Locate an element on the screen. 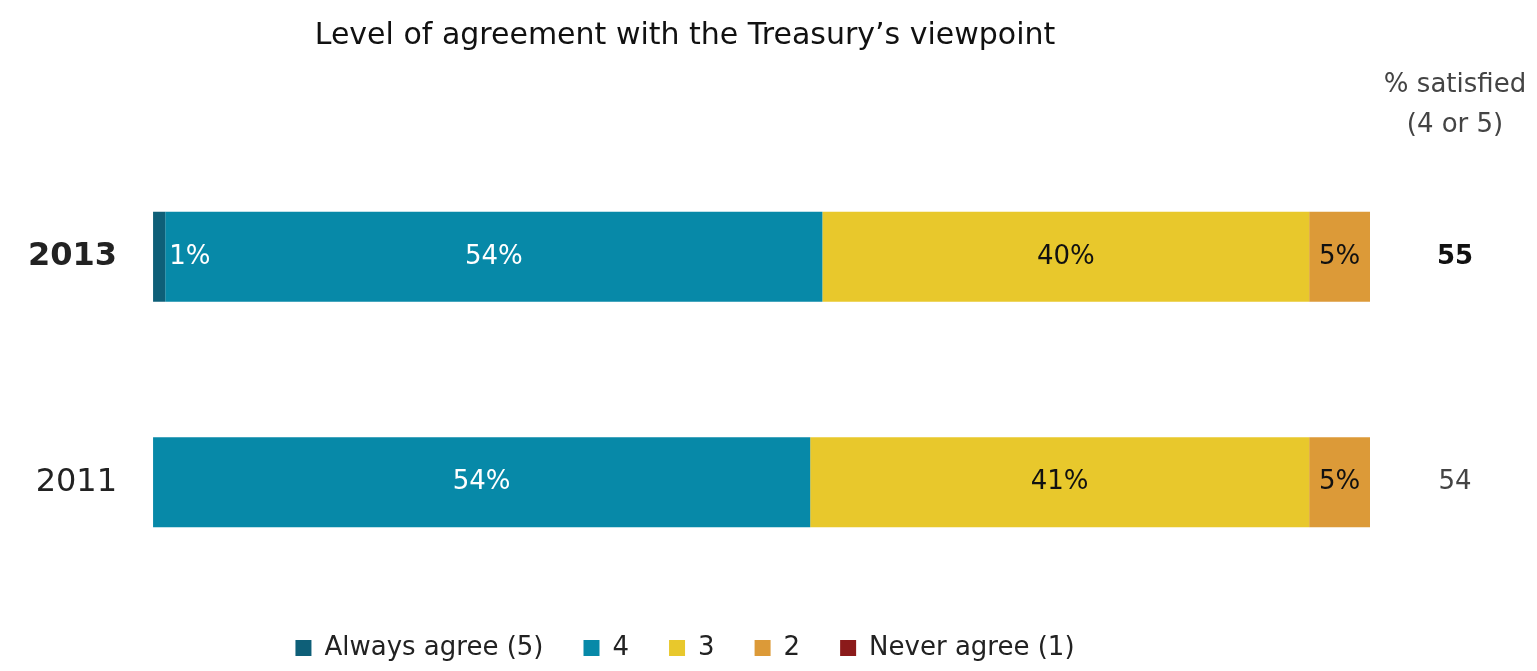  y-tick-label: 2011 is located at coordinates (76, 479).